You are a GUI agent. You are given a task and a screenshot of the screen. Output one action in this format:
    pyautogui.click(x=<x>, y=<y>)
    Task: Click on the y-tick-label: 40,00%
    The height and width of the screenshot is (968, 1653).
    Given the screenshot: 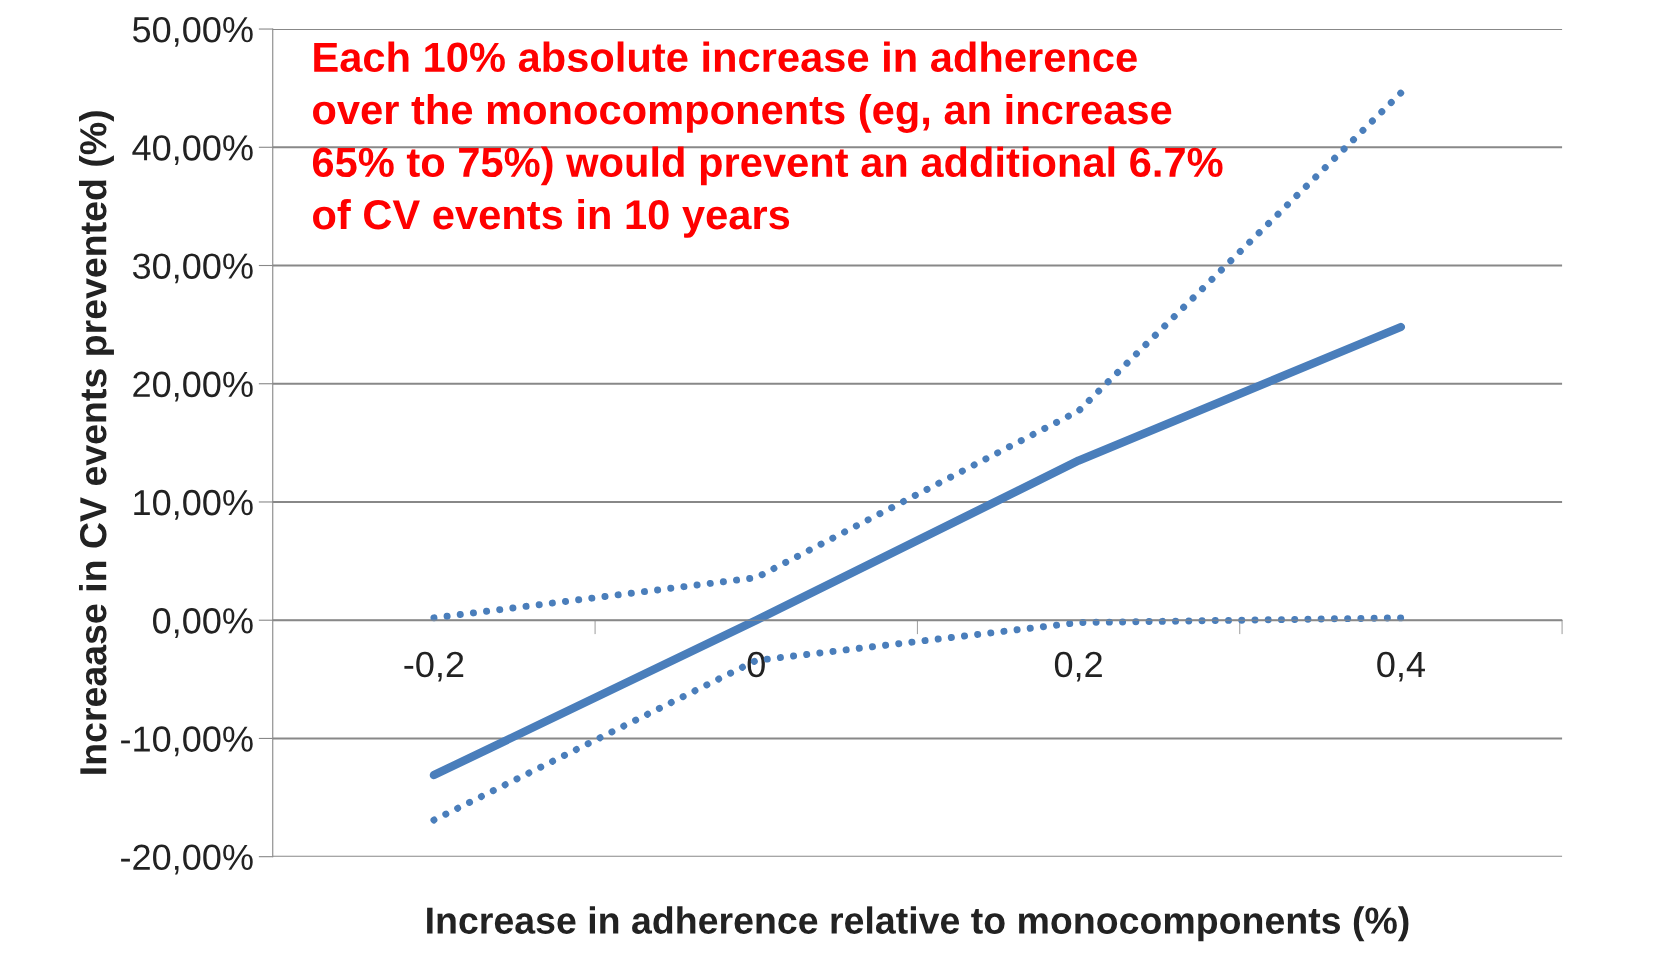 What is the action you would take?
    pyautogui.click(x=192, y=150)
    